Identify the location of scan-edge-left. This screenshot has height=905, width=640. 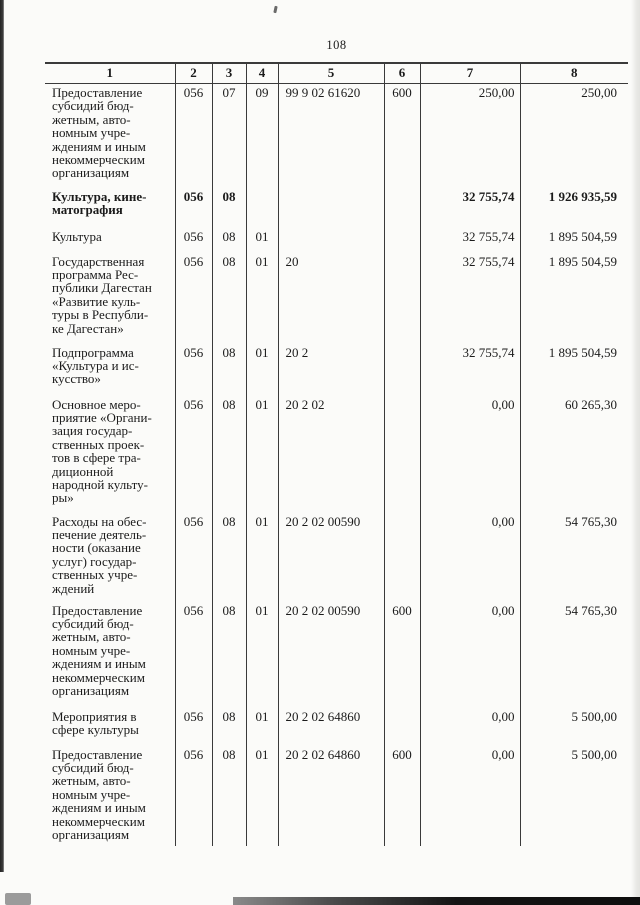
(2, 436).